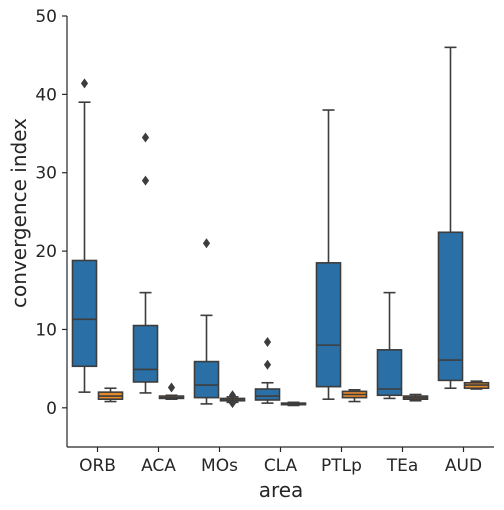  What do you see at coordinates (402, 466) in the screenshot?
I see `x-tick-label: TEa` at bounding box center [402, 466].